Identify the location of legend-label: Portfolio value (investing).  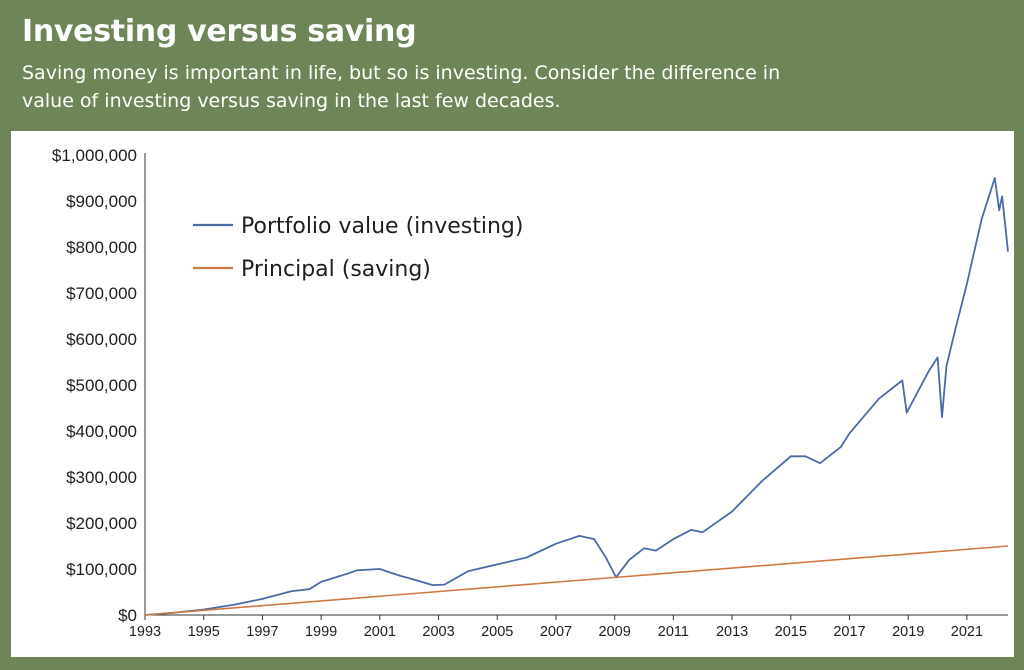
(382, 226).